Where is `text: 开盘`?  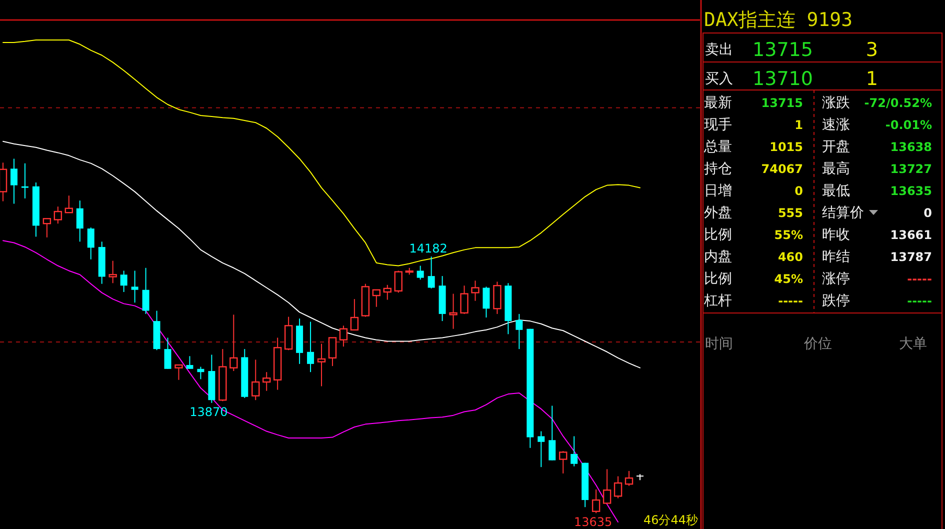 text: 开盘 is located at coordinates (836, 147).